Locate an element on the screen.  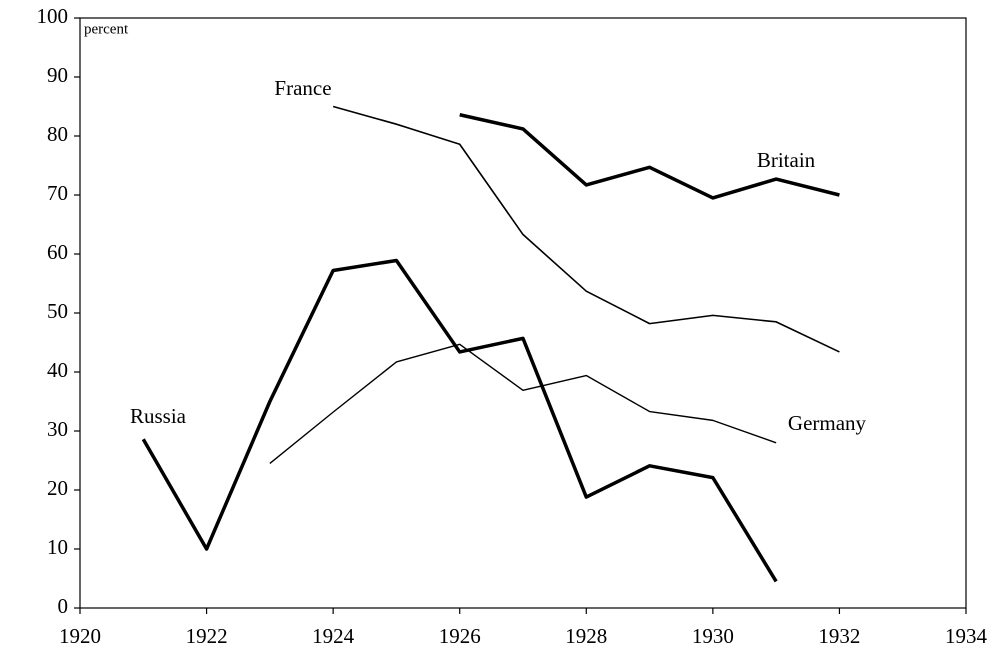
y-tick-label: 10 is located at coordinates (57, 547).